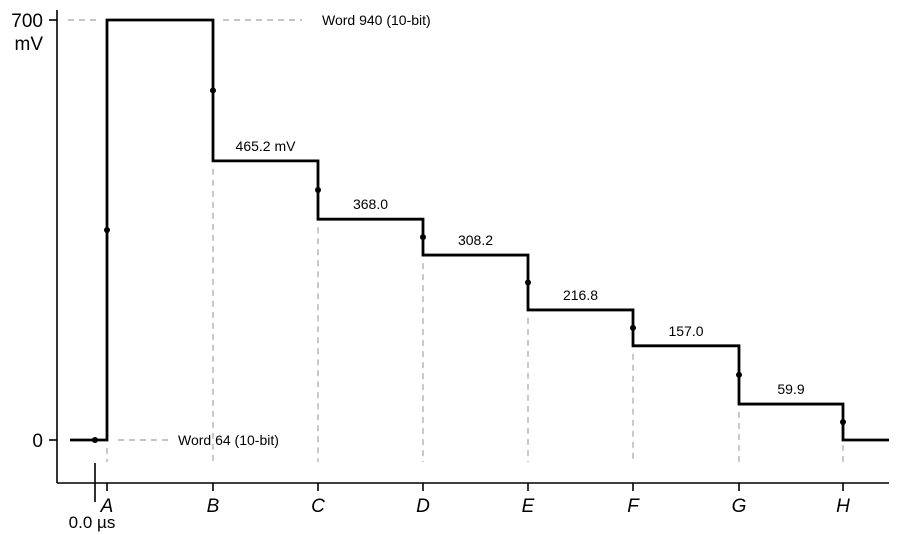  Describe the element at coordinates (528, 282) in the screenshot. I see `transition-dot-E` at that location.